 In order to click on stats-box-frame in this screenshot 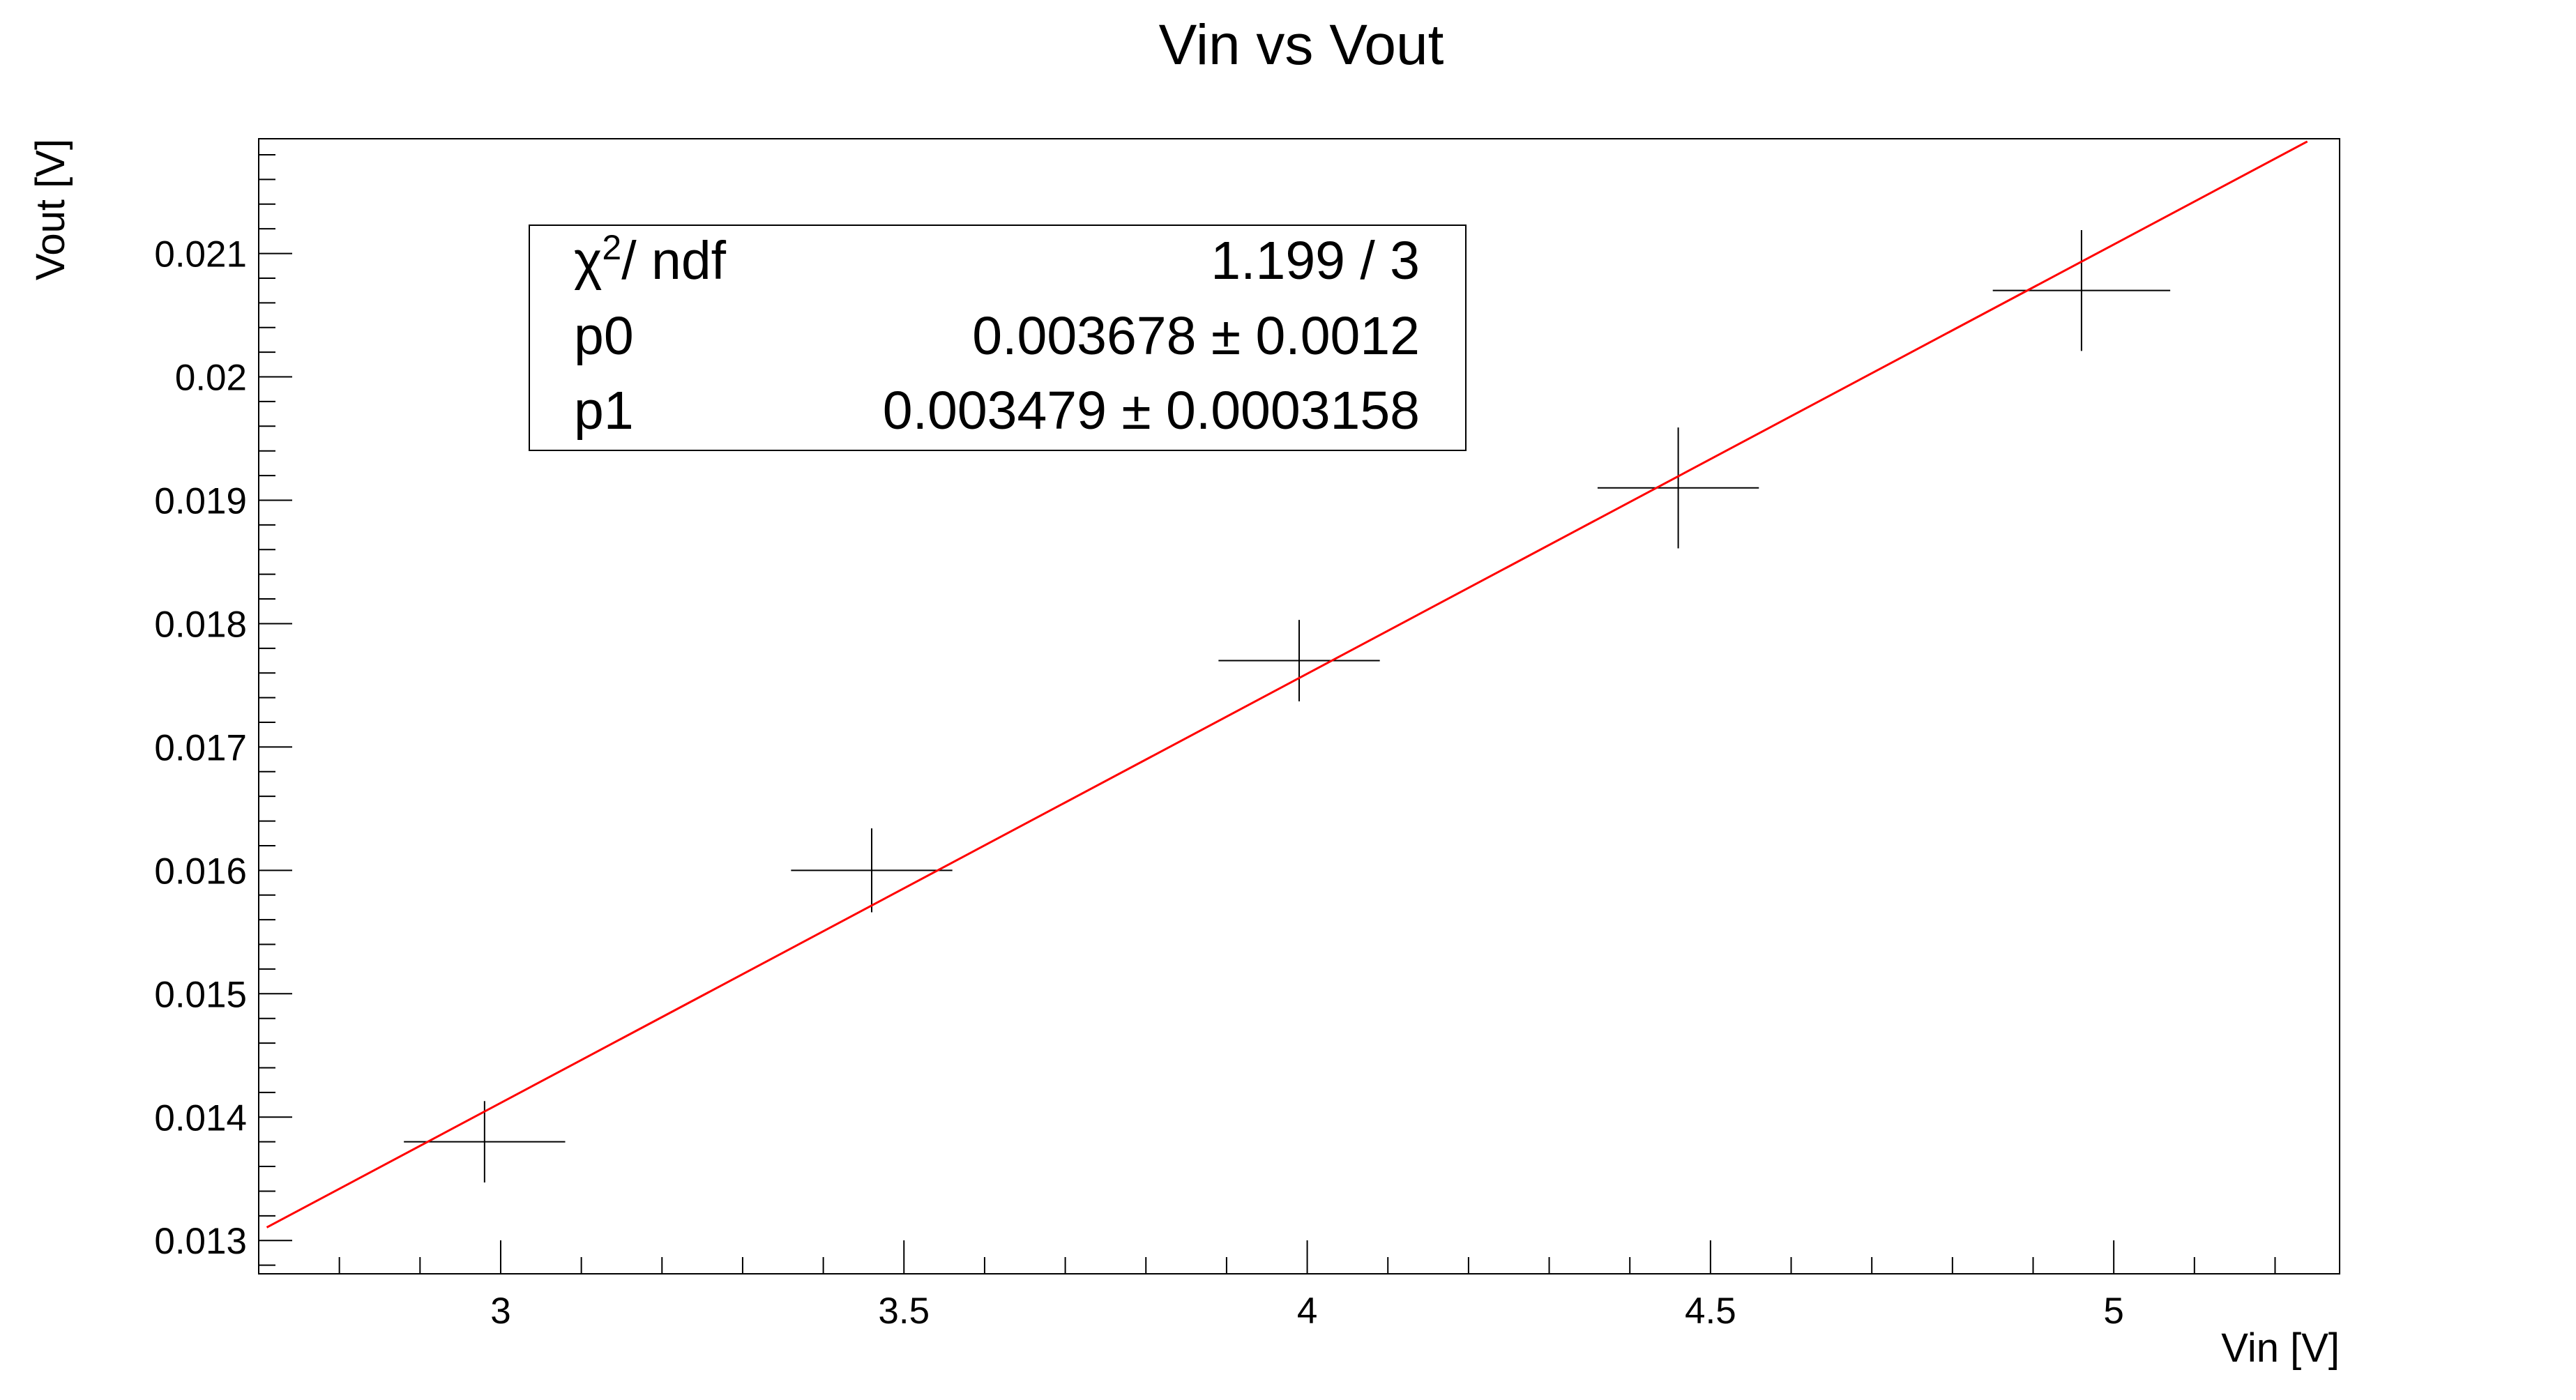, I will do `click(998, 338)`.